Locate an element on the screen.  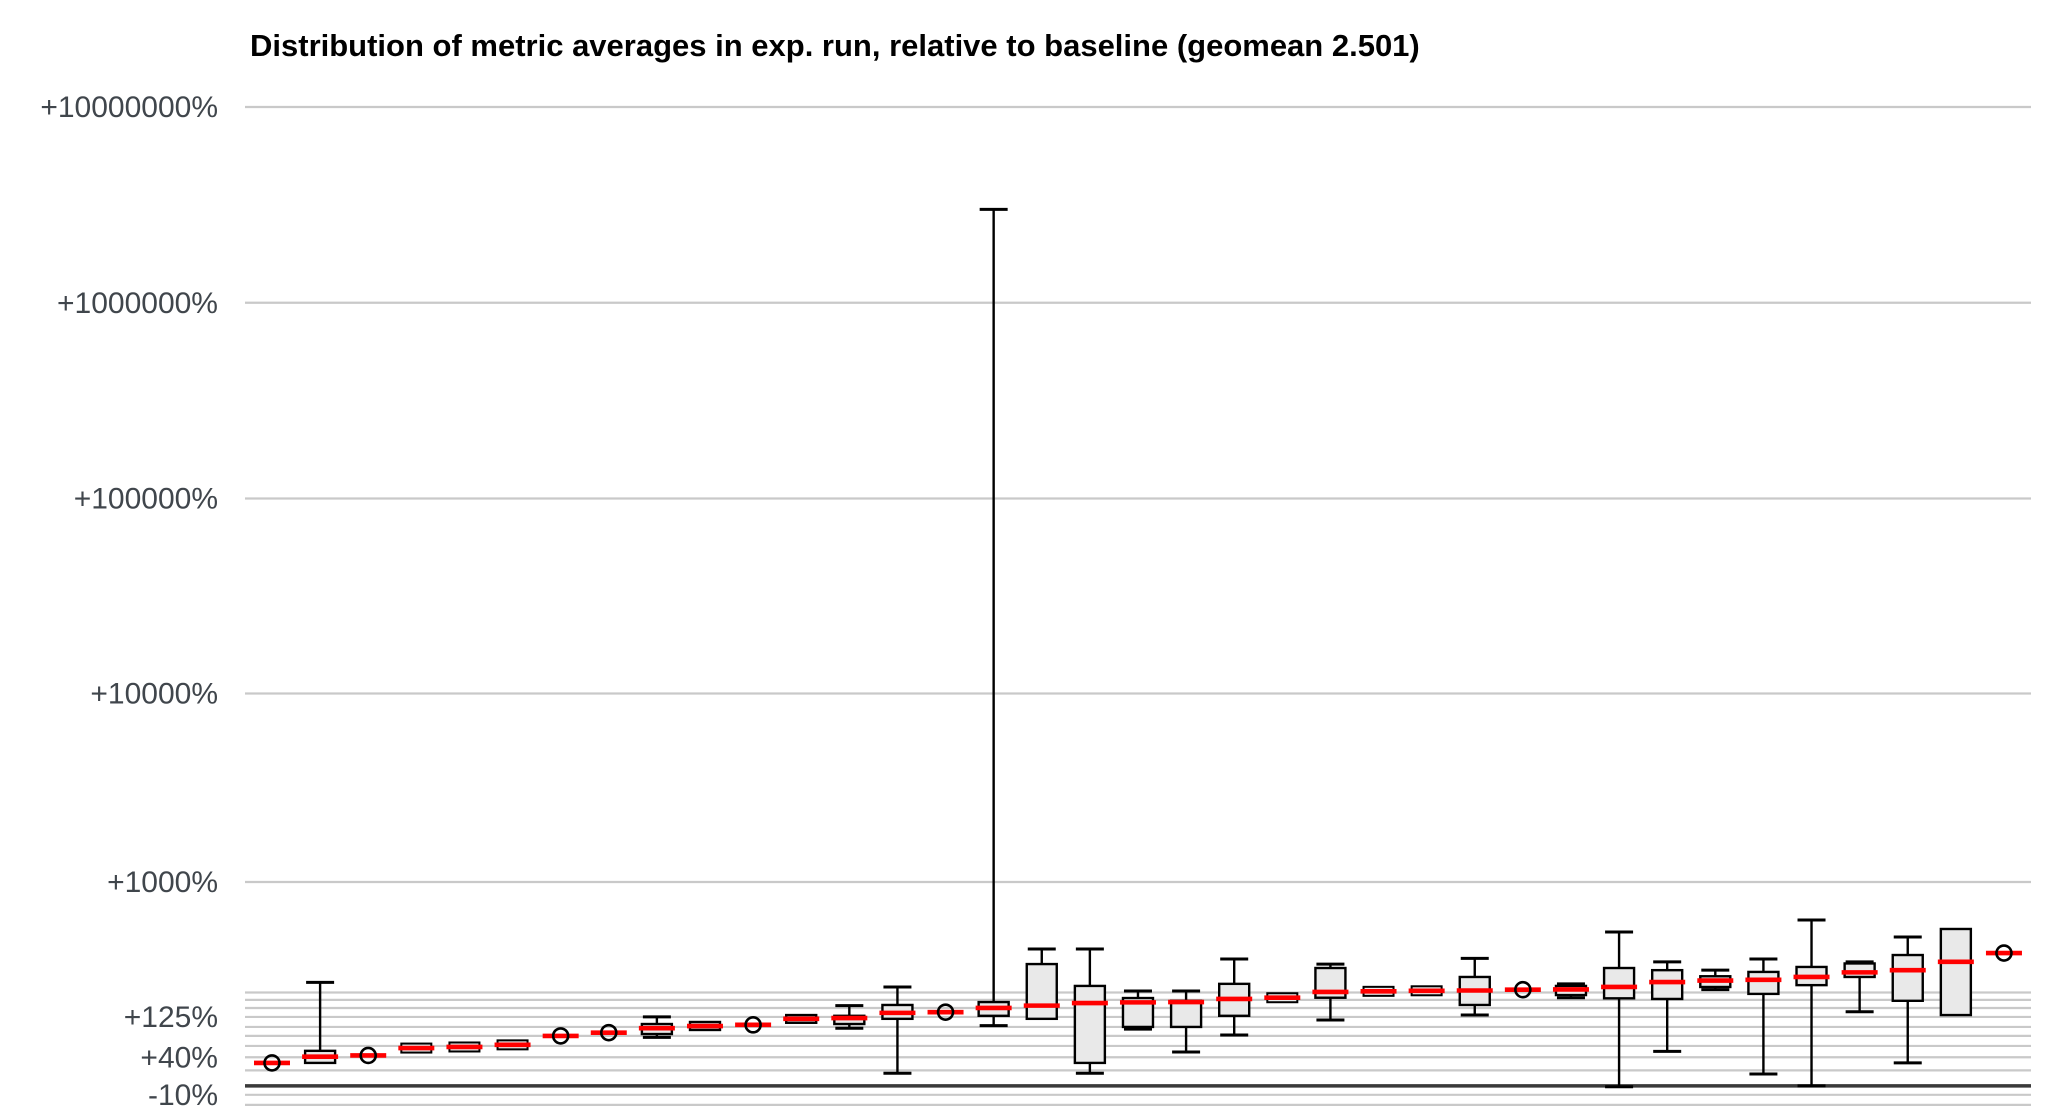
y-axis-tick-label: +40% is located at coordinates (179, 1057).